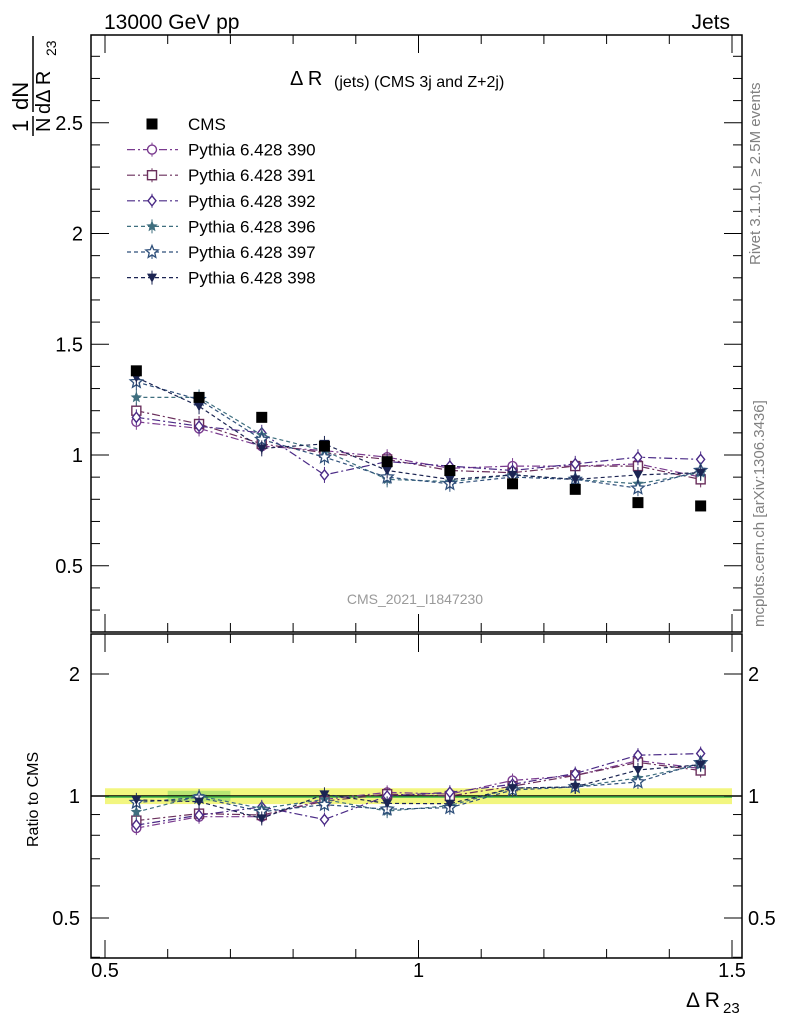 Image resolution: width=786 pixels, height=1029 pixels. I want to click on legend-item: Pythia 6.428 390, so click(221, 150).